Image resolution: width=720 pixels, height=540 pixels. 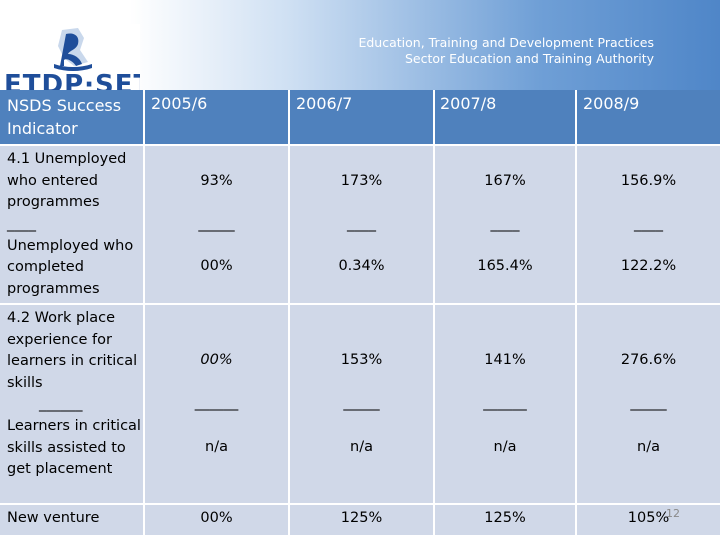 I want to click on table-cell: 00% ______ n/a, so click(x=216, y=404).